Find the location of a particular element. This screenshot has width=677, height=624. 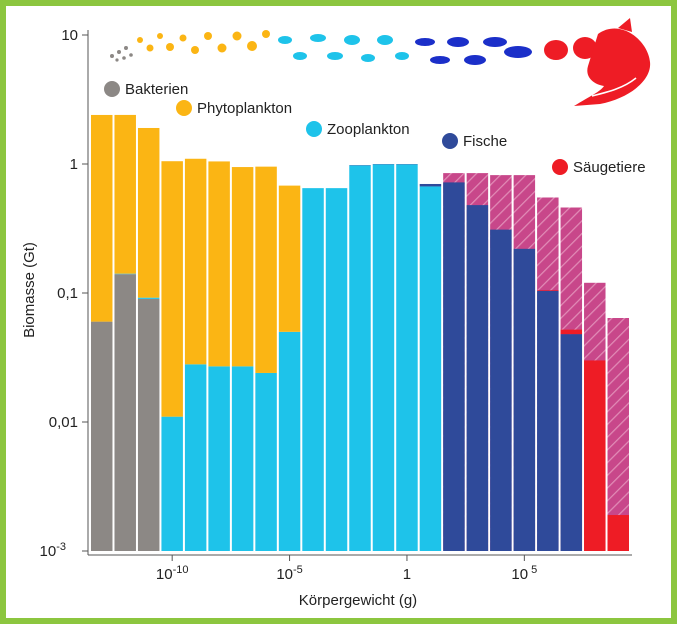

bar-2-zooplankton is located at coordinates (148, 298).